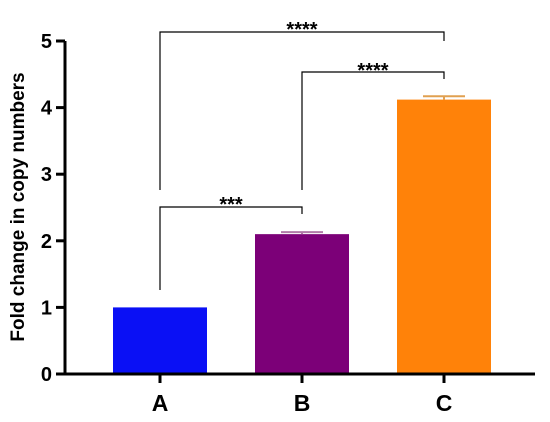 The image size is (550, 422). I want to click on significance-bracket-A-B: ***, so click(231, 242).